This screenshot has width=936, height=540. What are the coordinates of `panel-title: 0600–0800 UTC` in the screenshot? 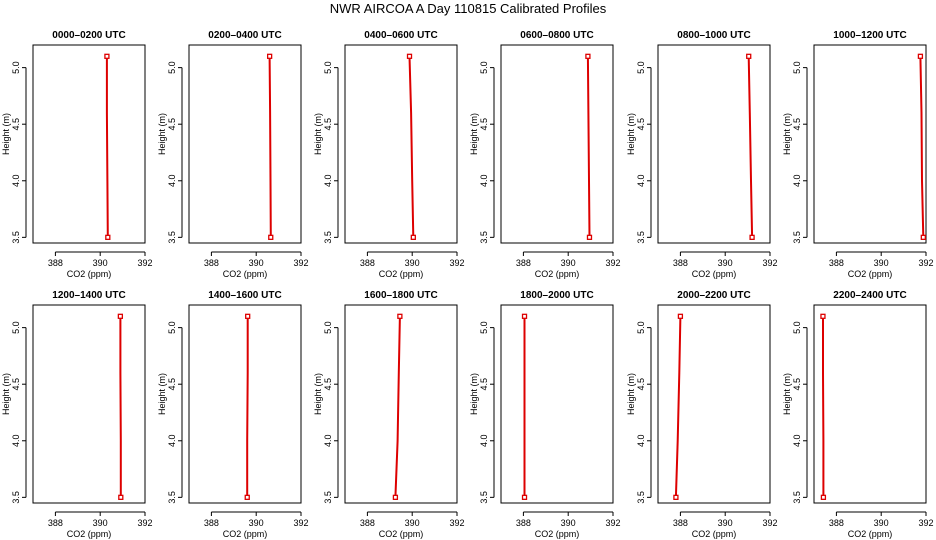 It's located at (556, 35).